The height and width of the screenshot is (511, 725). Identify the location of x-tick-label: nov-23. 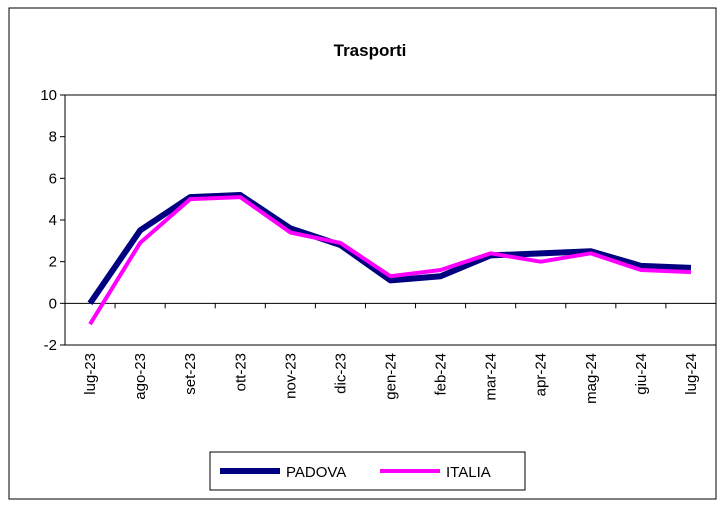
(290, 376).